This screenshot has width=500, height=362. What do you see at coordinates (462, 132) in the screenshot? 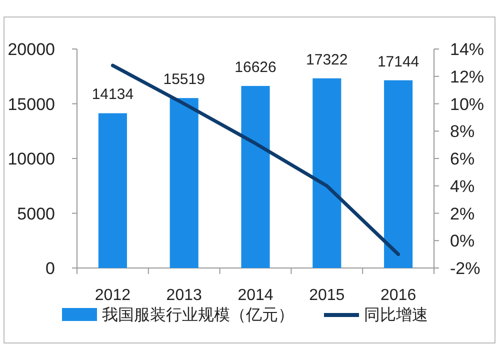
I see `y2-tick-label: 8%` at bounding box center [462, 132].